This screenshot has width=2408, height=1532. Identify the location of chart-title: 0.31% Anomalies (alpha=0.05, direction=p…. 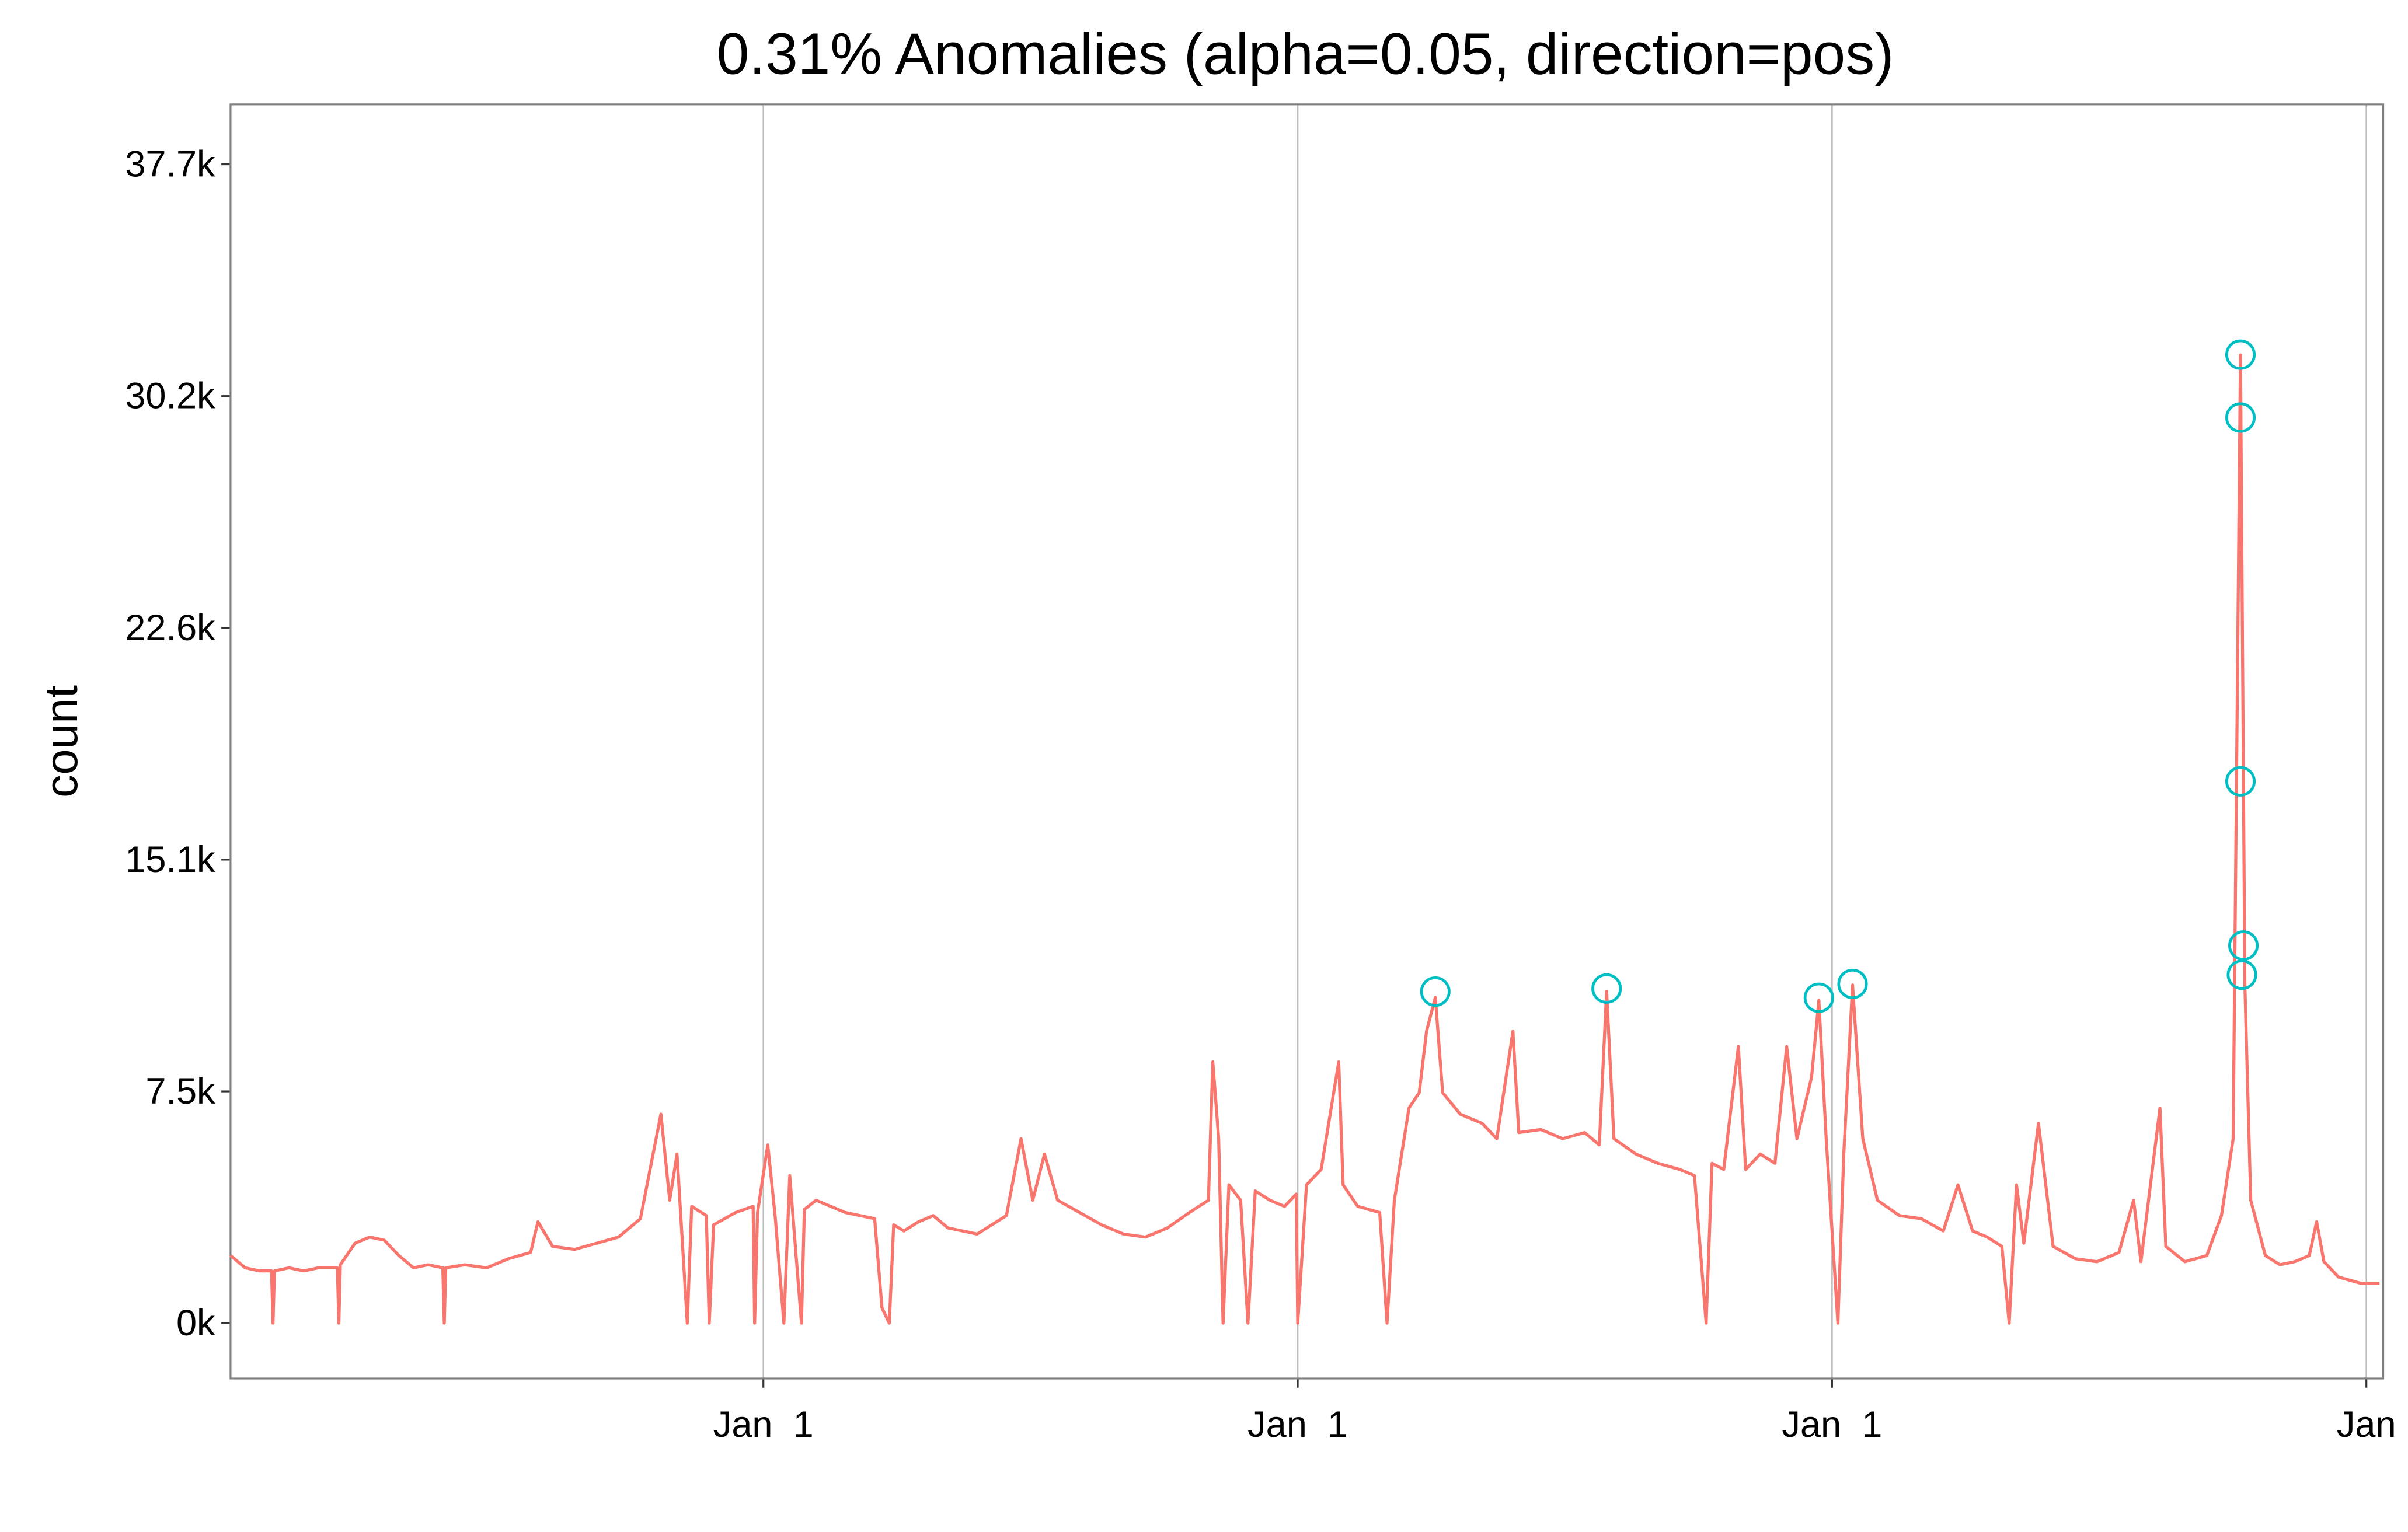
(1305, 54).